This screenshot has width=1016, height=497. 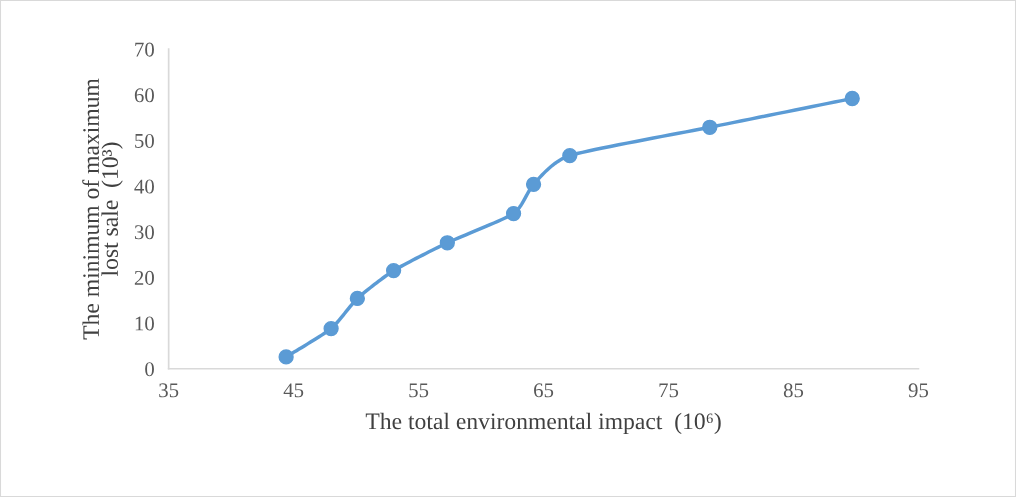 What do you see at coordinates (144, 95) in the screenshot?
I see `y-tick-label: 60` at bounding box center [144, 95].